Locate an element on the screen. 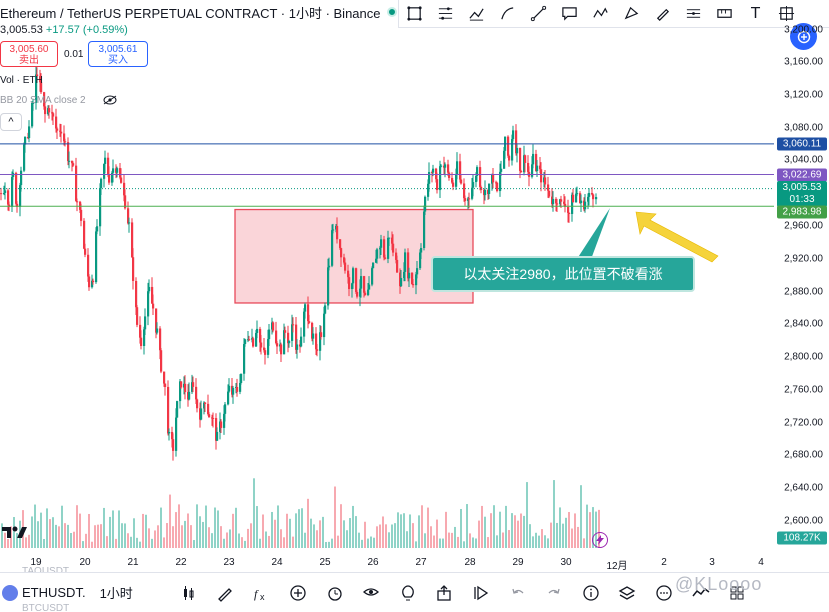 The image size is (829, 612). share-icon is located at coordinates (444, 592).